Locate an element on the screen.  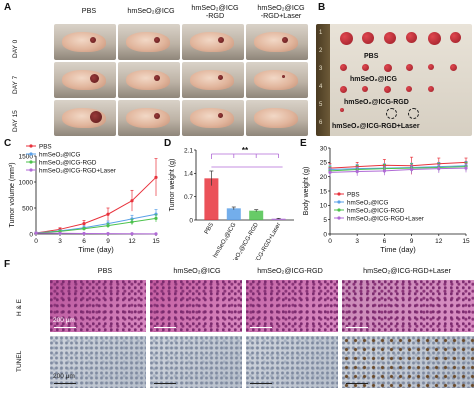
y-axis-label: Tumor volume (mm³) is located at coordinates (12, 194).